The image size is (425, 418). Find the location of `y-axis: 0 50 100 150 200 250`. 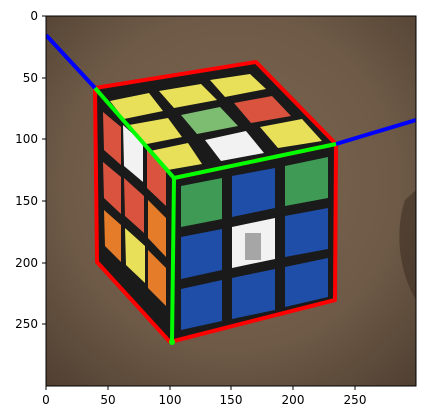

y-axis: 0 50 100 150 200 250 is located at coordinates (30, 170).